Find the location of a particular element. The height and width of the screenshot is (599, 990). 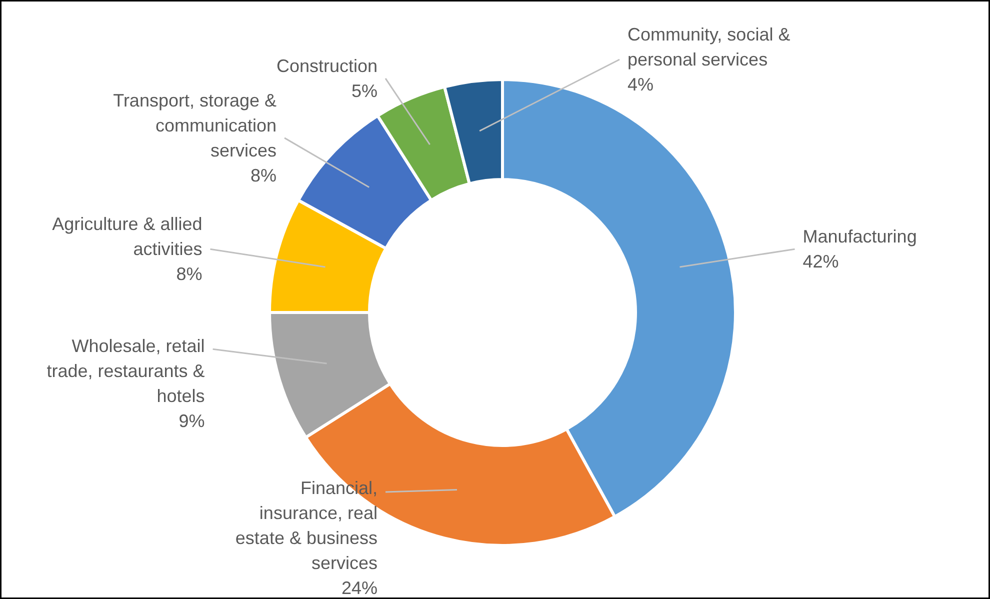

slice-label: Manufacturing is located at coordinates (859, 236).